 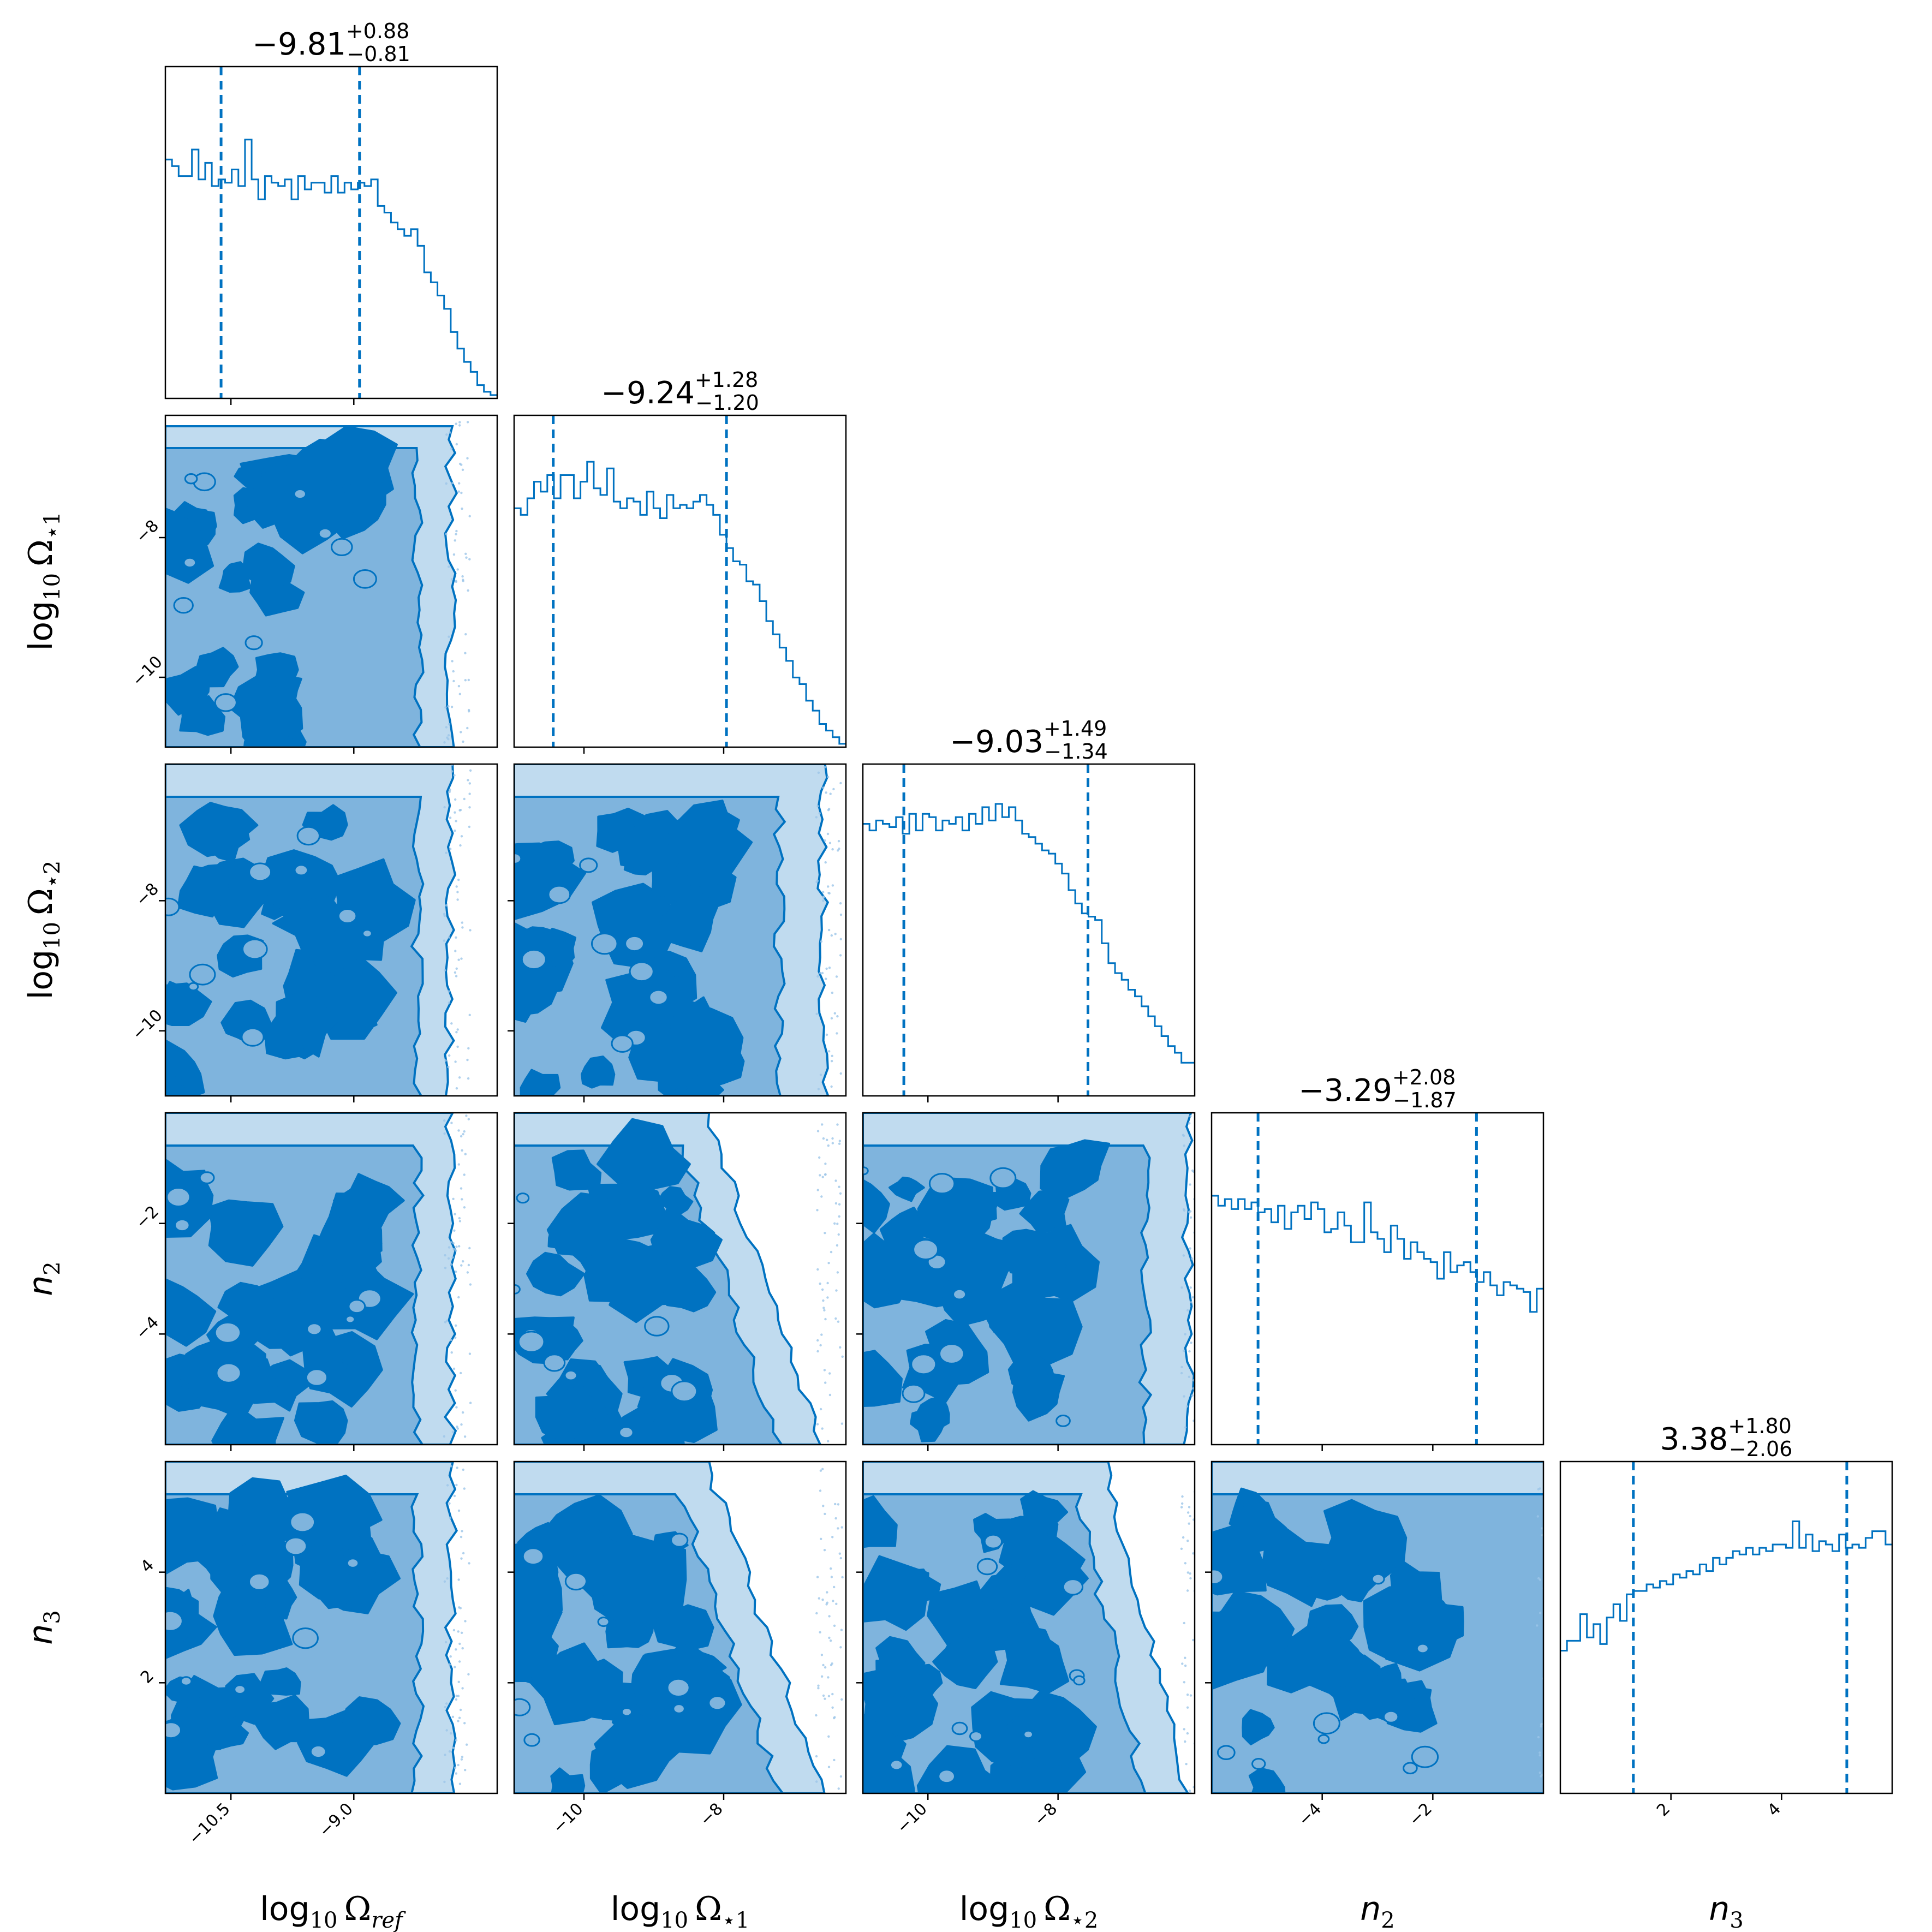 What do you see at coordinates (43, 930) in the screenshot?
I see `y-axis-label-log_omega_star2: log10 Ω⋆2` at bounding box center [43, 930].